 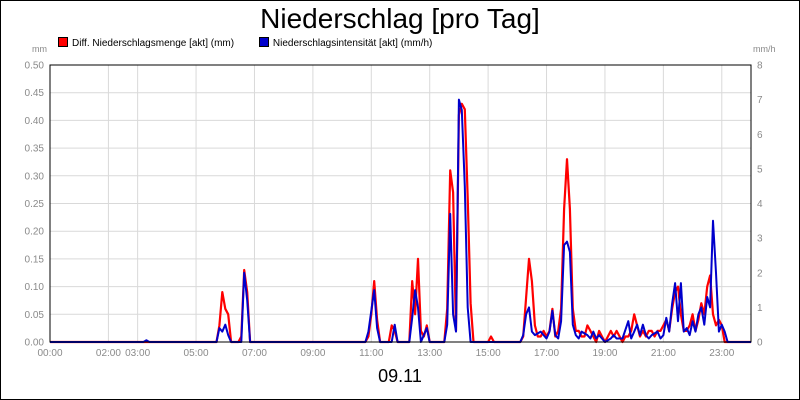 I want to click on y-axis-left-unit: mm, so click(x=39, y=49).